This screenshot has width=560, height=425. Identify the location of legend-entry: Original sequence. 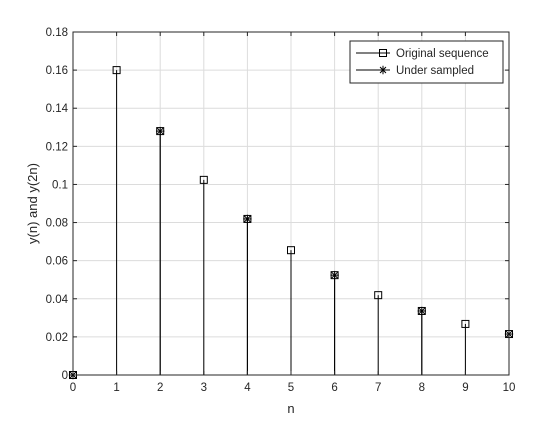
(422, 54).